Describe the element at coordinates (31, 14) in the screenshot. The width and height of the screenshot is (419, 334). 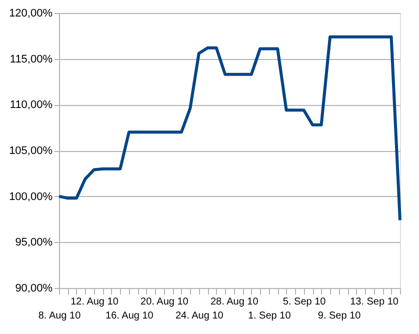
I see `y-tick-label: 120,00%` at that location.